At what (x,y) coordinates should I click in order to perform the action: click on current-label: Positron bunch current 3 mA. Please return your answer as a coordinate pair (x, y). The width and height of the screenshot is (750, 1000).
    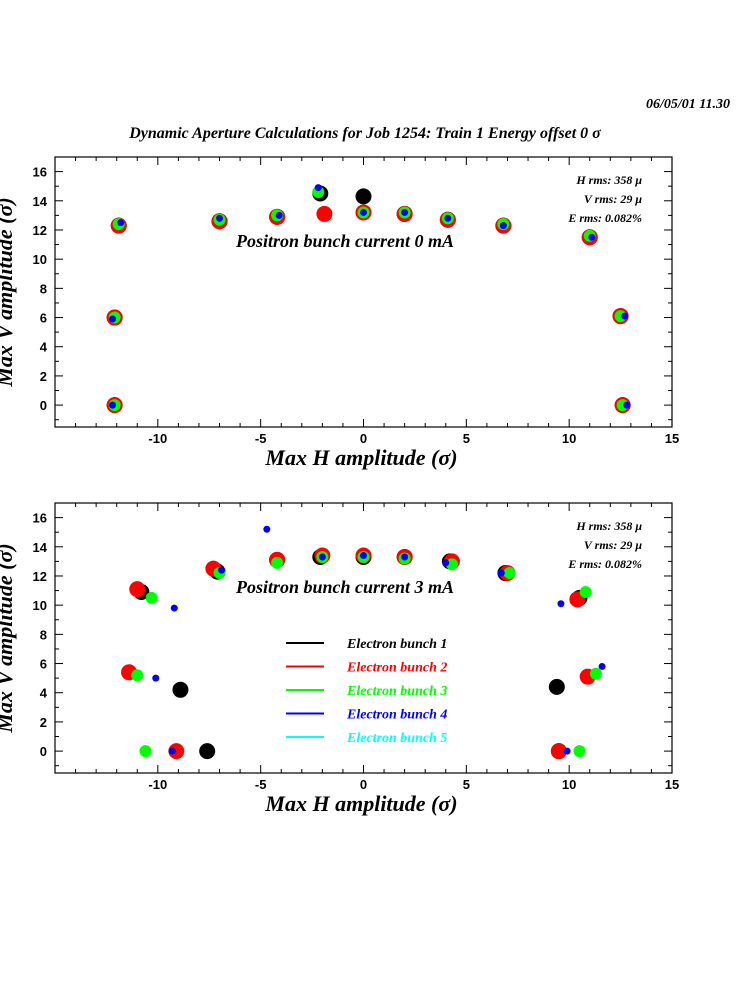
    Looking at the image, I should click on (344, 587).